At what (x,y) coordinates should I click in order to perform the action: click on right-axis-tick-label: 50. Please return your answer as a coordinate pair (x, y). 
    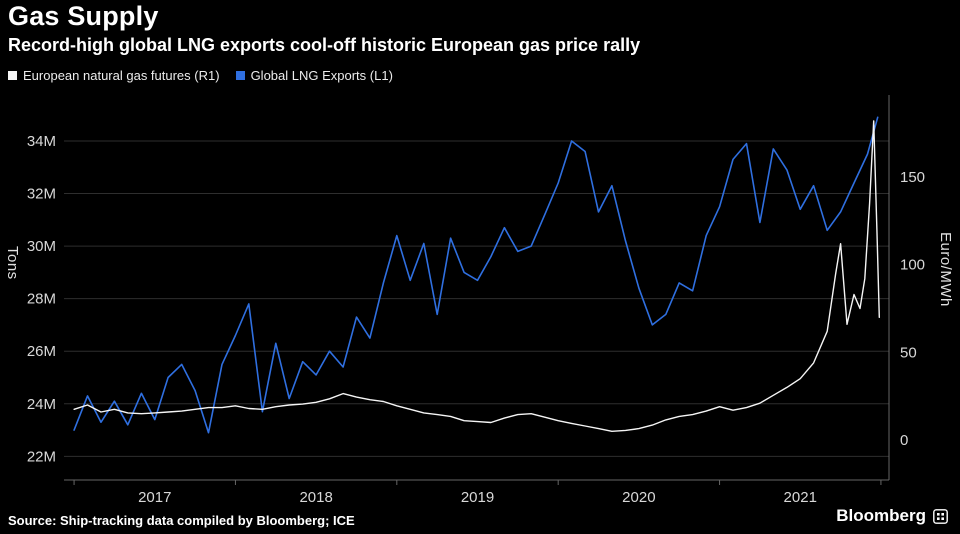
    Looking at the image, I should click on (908, 352).